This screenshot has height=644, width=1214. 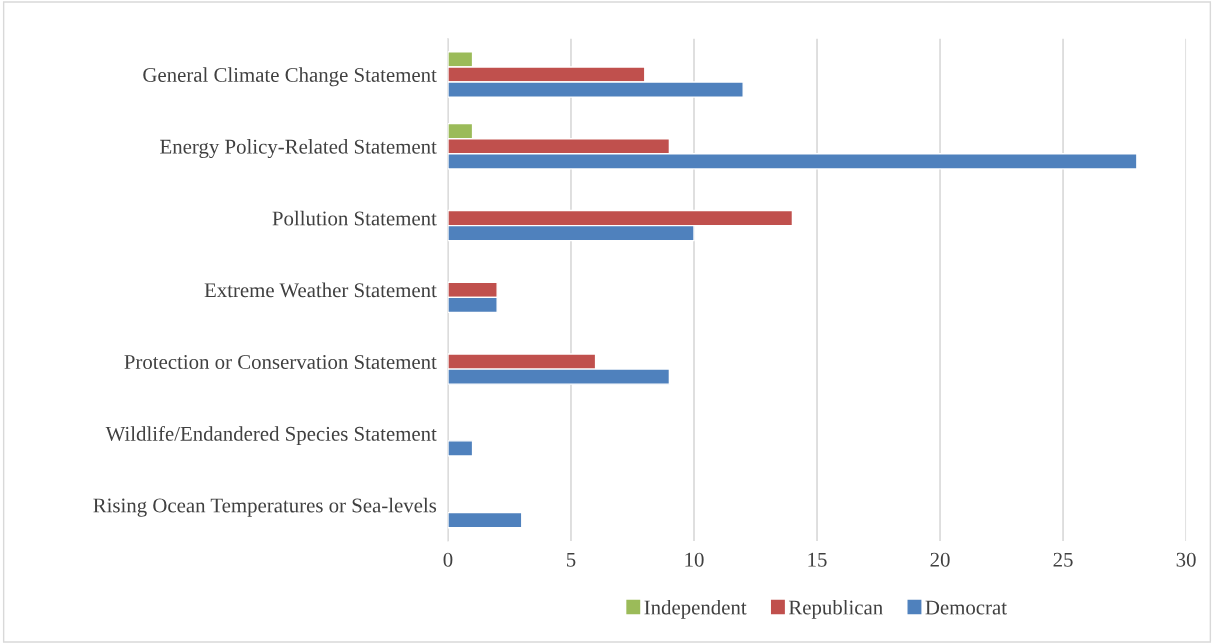 What do you see at coordinates (694, 559) in the screenshot?
I see `x-tick-label: 10` at bounding box center [694, 559].